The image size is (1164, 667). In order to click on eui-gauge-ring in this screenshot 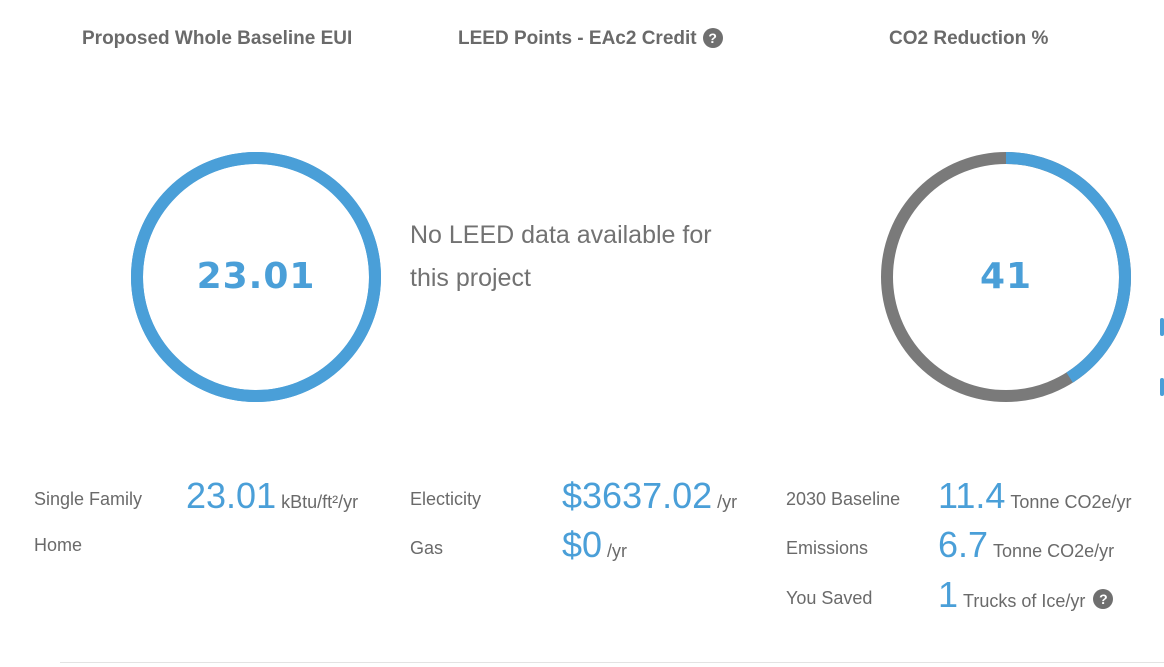, I will do `click(256, 277)`.